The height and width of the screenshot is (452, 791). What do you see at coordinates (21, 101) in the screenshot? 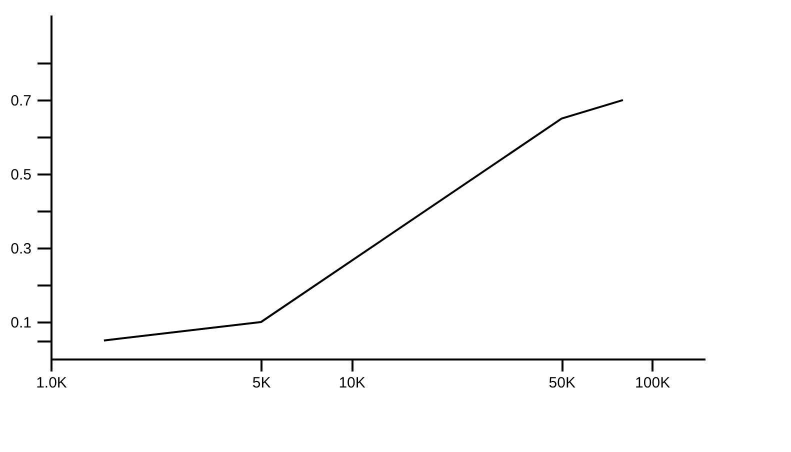
I see `y-tick-label: 0.7` at bounding box center [21, 101].